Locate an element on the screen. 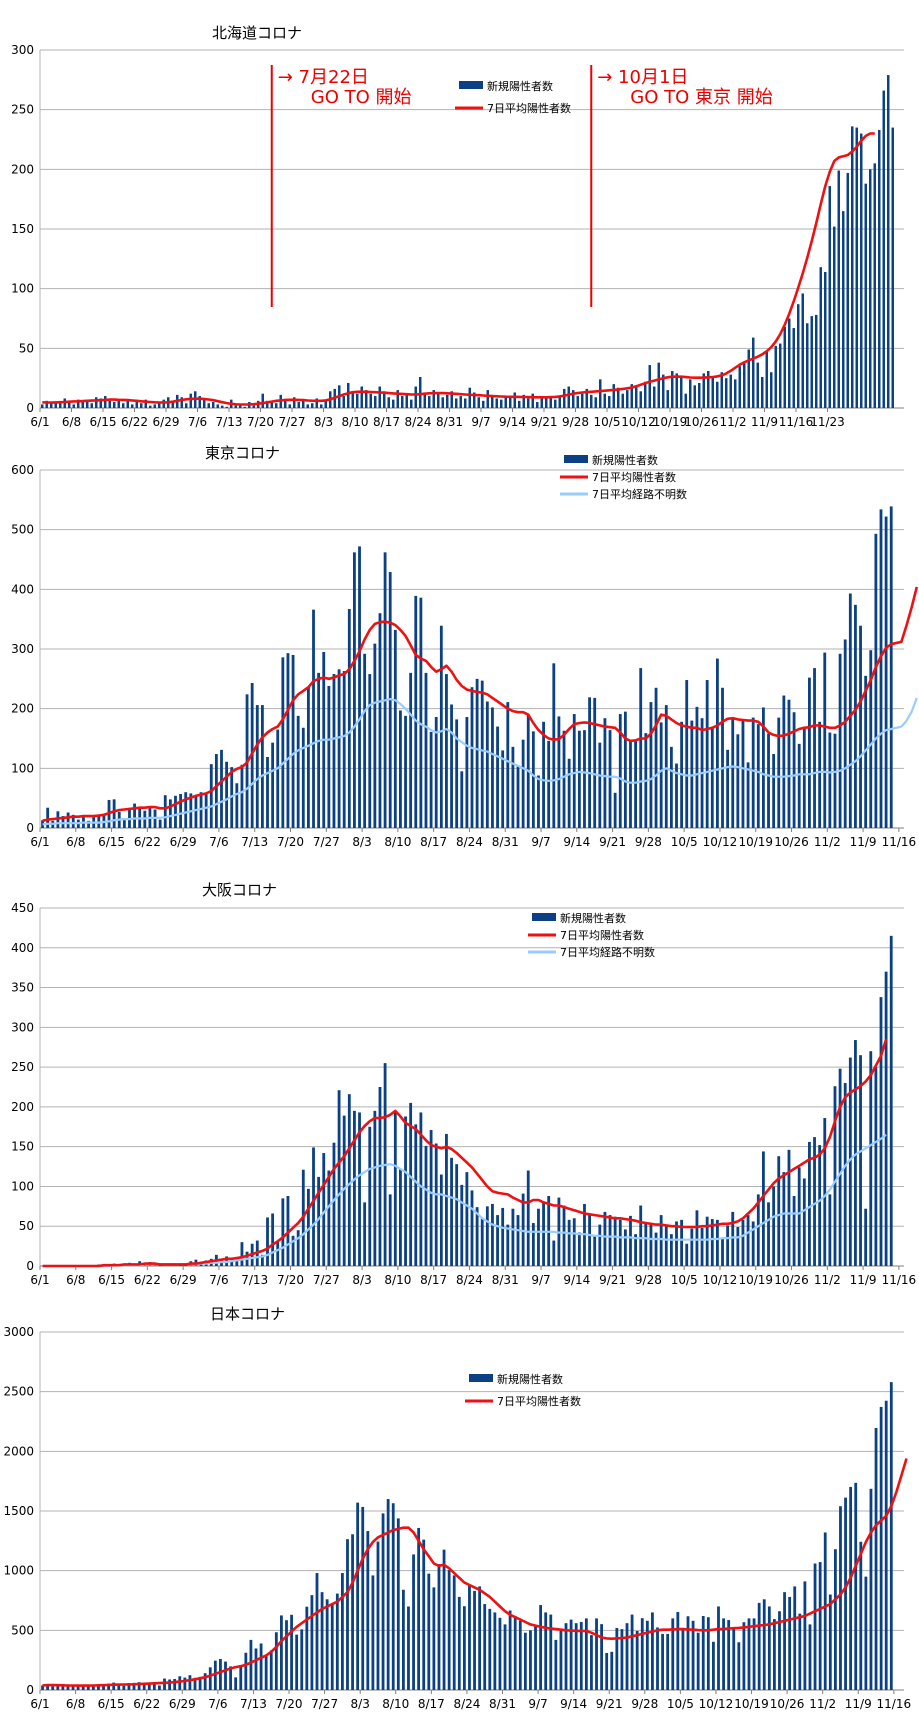 The width and height of the screenshot is (919, 1721). x-tick-label: 7/6 is located at coordinates (217, 1704).